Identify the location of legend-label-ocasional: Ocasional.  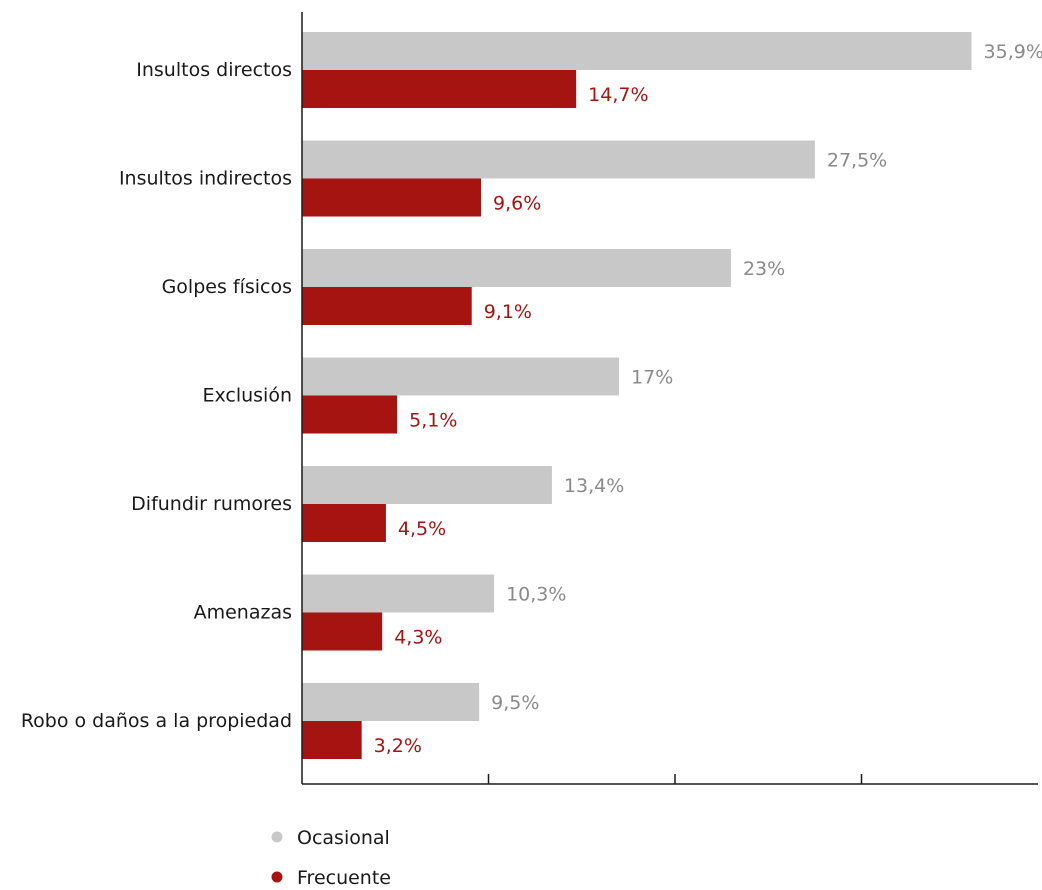
(343, 838).